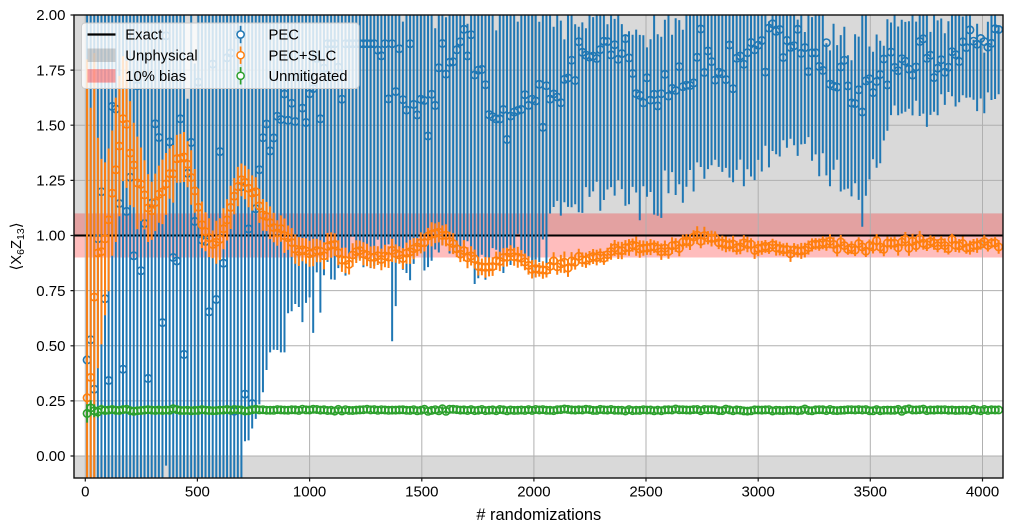  What do you see at coordinates (870, 492) in the screenshot?
I see `svg-text: 3500` at bounding box center [870, 492].